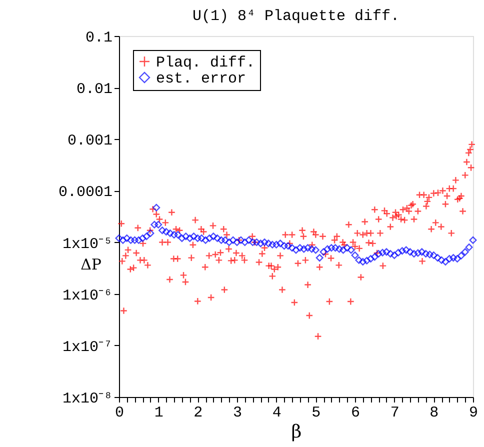 The height and width of the screenshot is (447, 484). What do you see at coordinates (206, 63) in the screenshot?
I see `legend-label: Plaq. diff.` at bounding box center [206, 63].